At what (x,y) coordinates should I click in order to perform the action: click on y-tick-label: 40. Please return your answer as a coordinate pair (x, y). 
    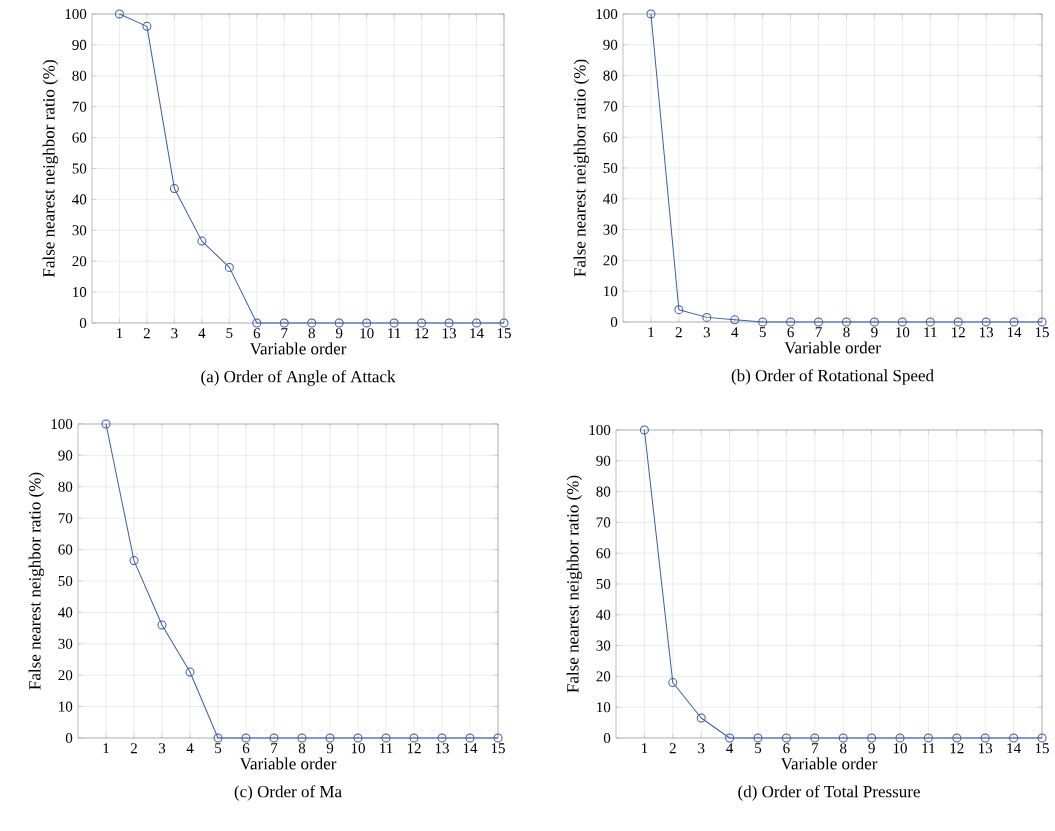
    Looking at the image, I should click on (603, 614).